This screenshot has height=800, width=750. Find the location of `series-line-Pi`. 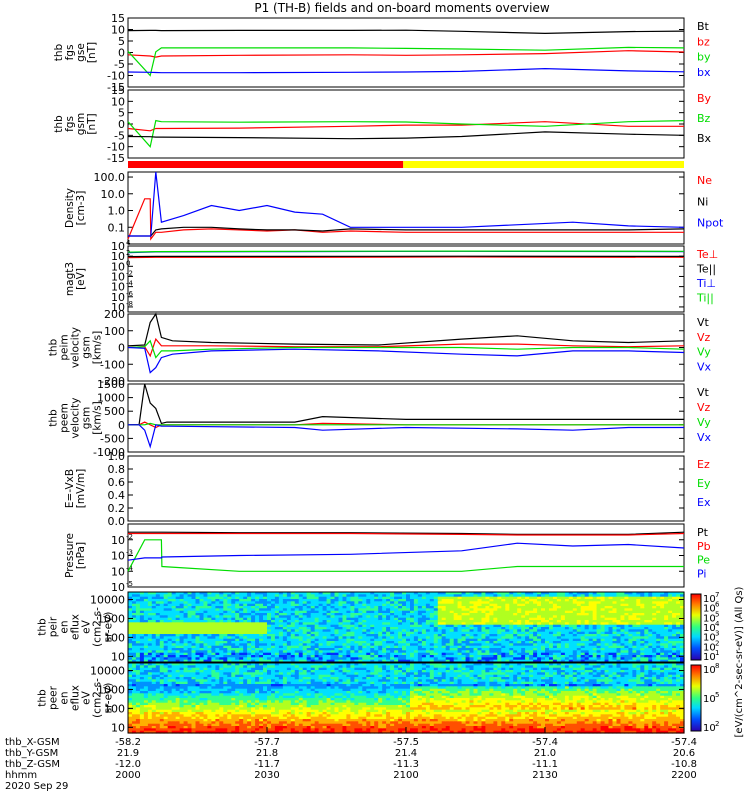

series-line-Pi is located at coordinates (406, 551).